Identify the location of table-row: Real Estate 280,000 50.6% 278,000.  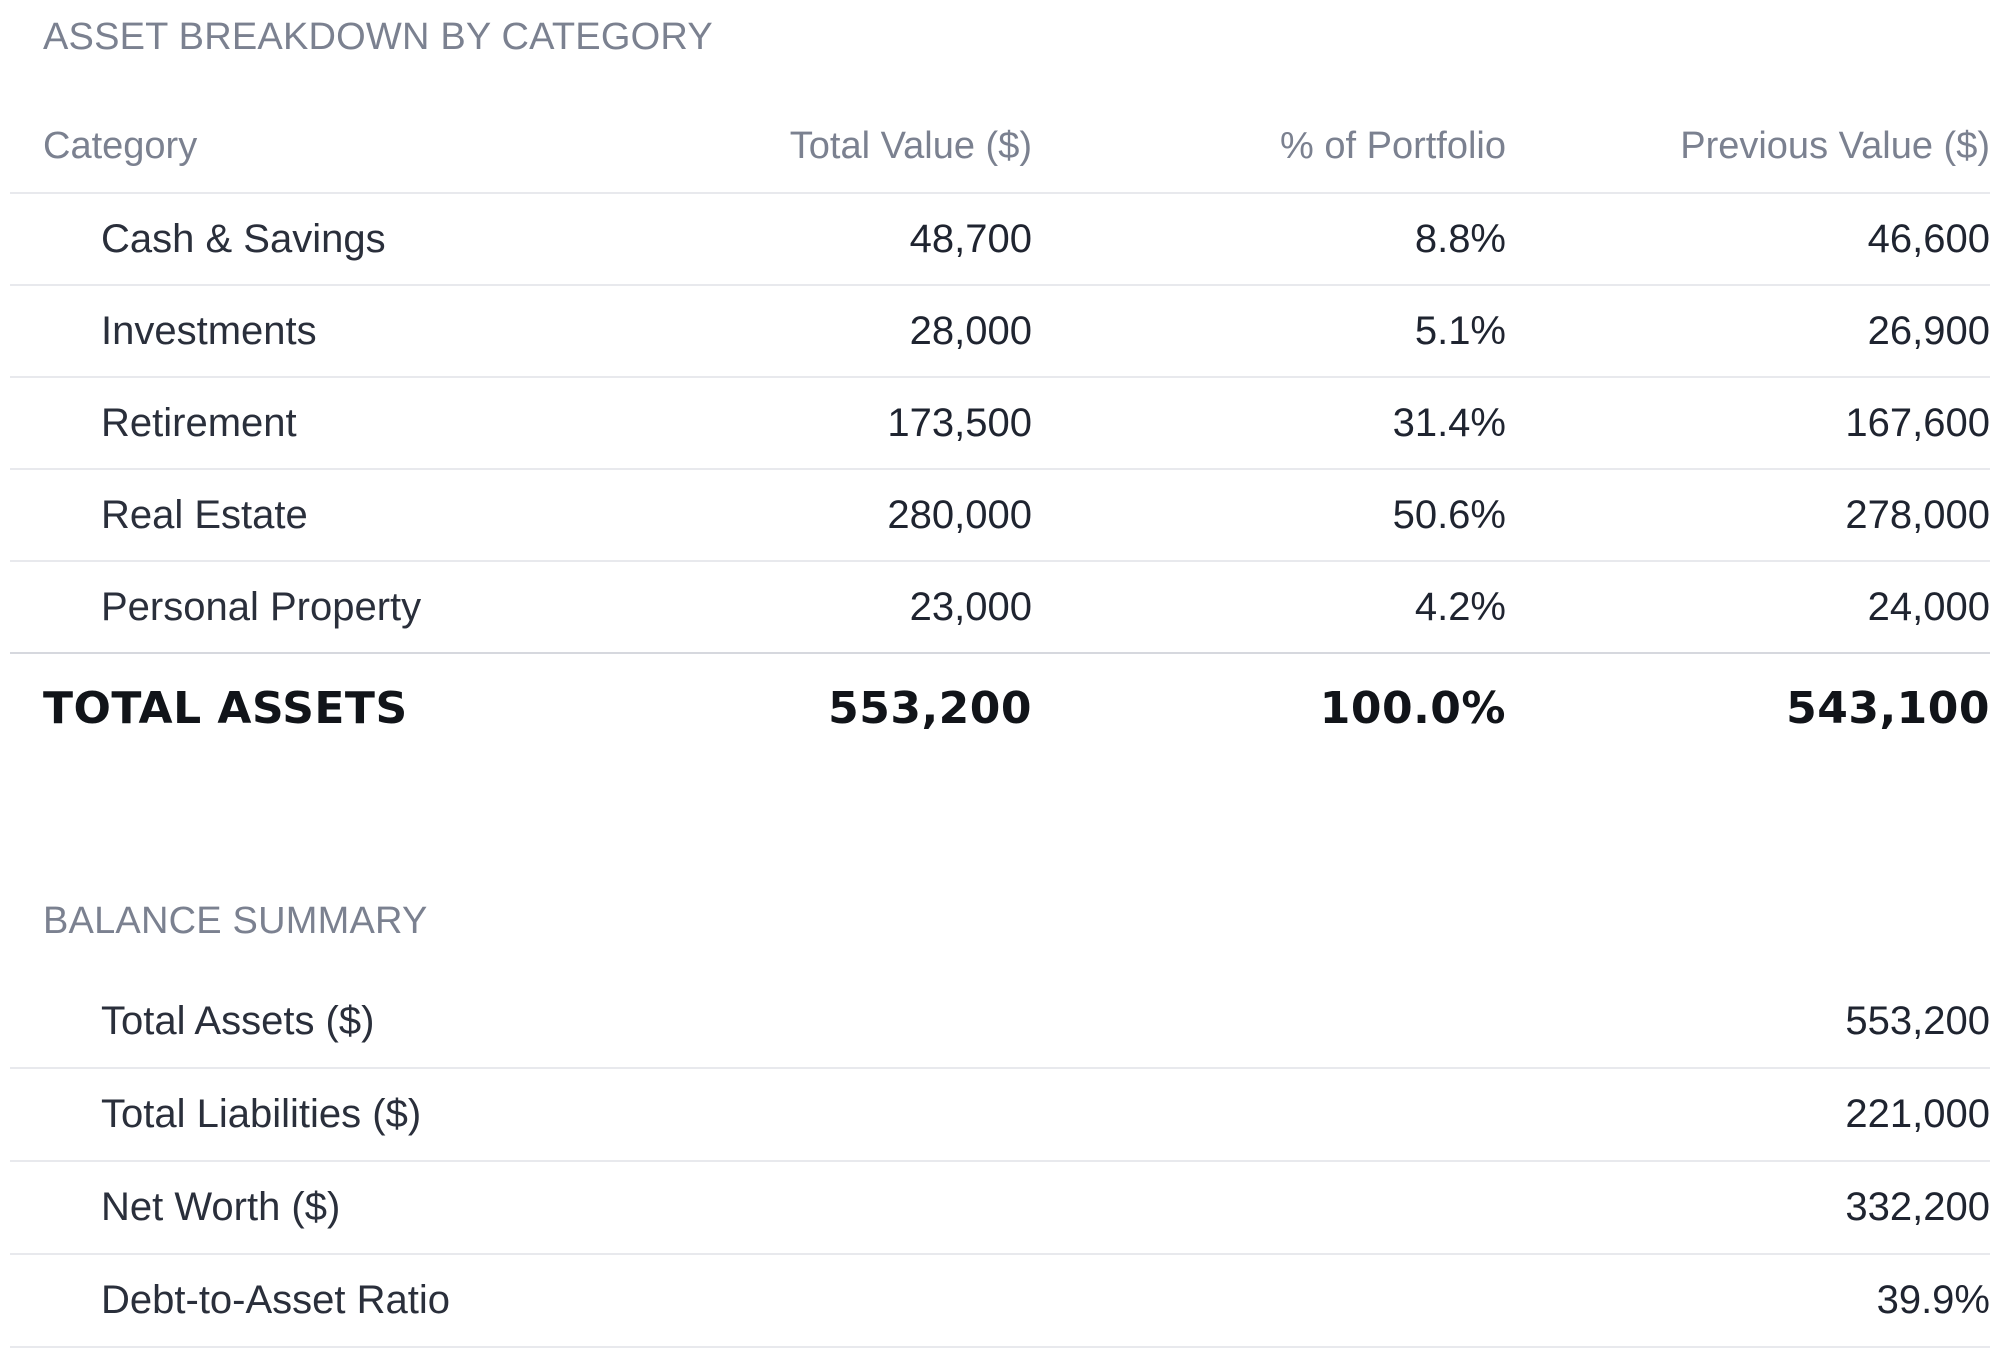
(1000, 516).